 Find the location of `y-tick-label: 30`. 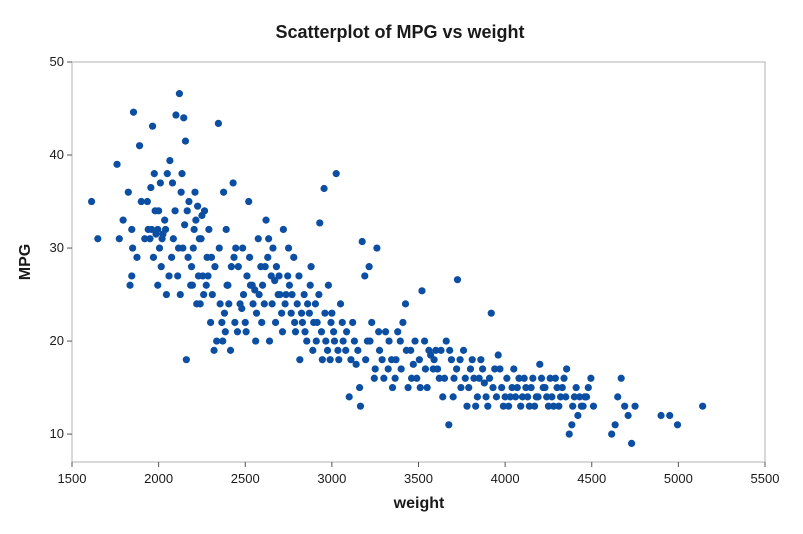

y-tick-label: 30 is located at coordinates (57, 247).